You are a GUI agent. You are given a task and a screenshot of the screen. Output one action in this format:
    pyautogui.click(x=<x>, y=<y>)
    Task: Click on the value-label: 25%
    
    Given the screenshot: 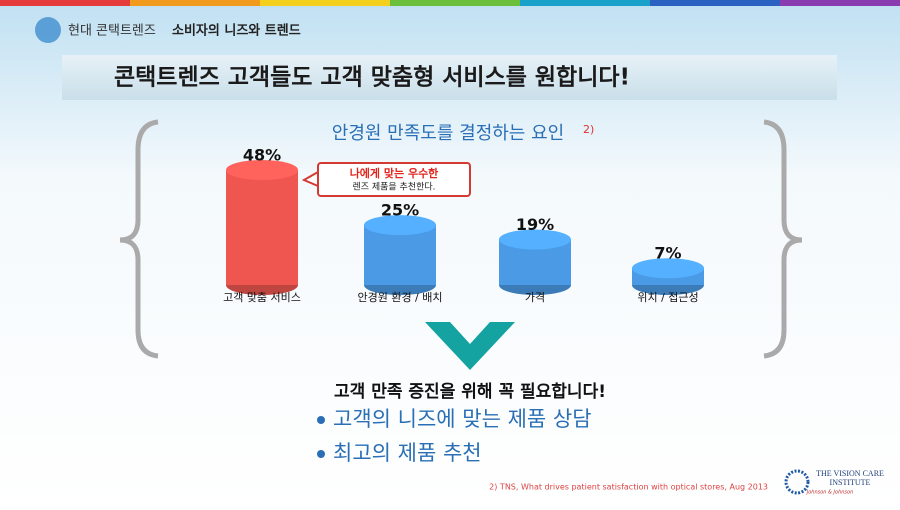 What is the action you would take?
    pyautogui.click(x=400, y=210)
    